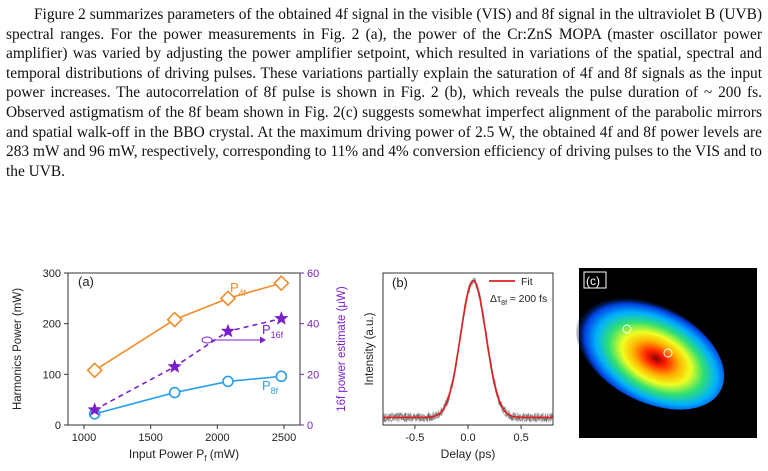 This screenshot has height=471, width=768. Describe the element at coordinates (188, 395) in the screenshot. I see `series-line-p8f` at that location.